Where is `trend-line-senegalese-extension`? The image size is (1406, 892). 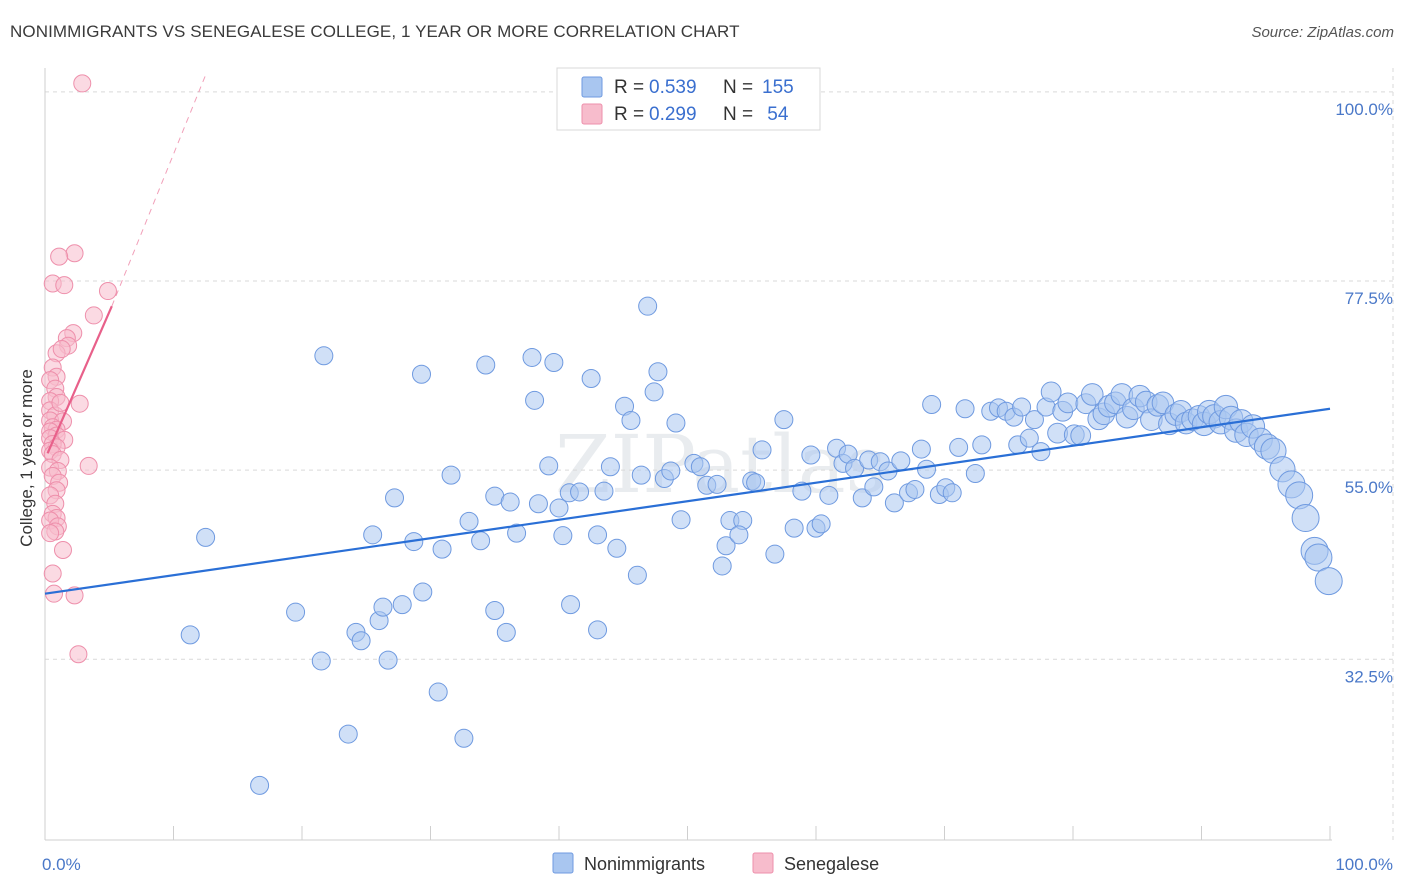 trend-line-senegalese-extension is located at coordinates (159, 190).